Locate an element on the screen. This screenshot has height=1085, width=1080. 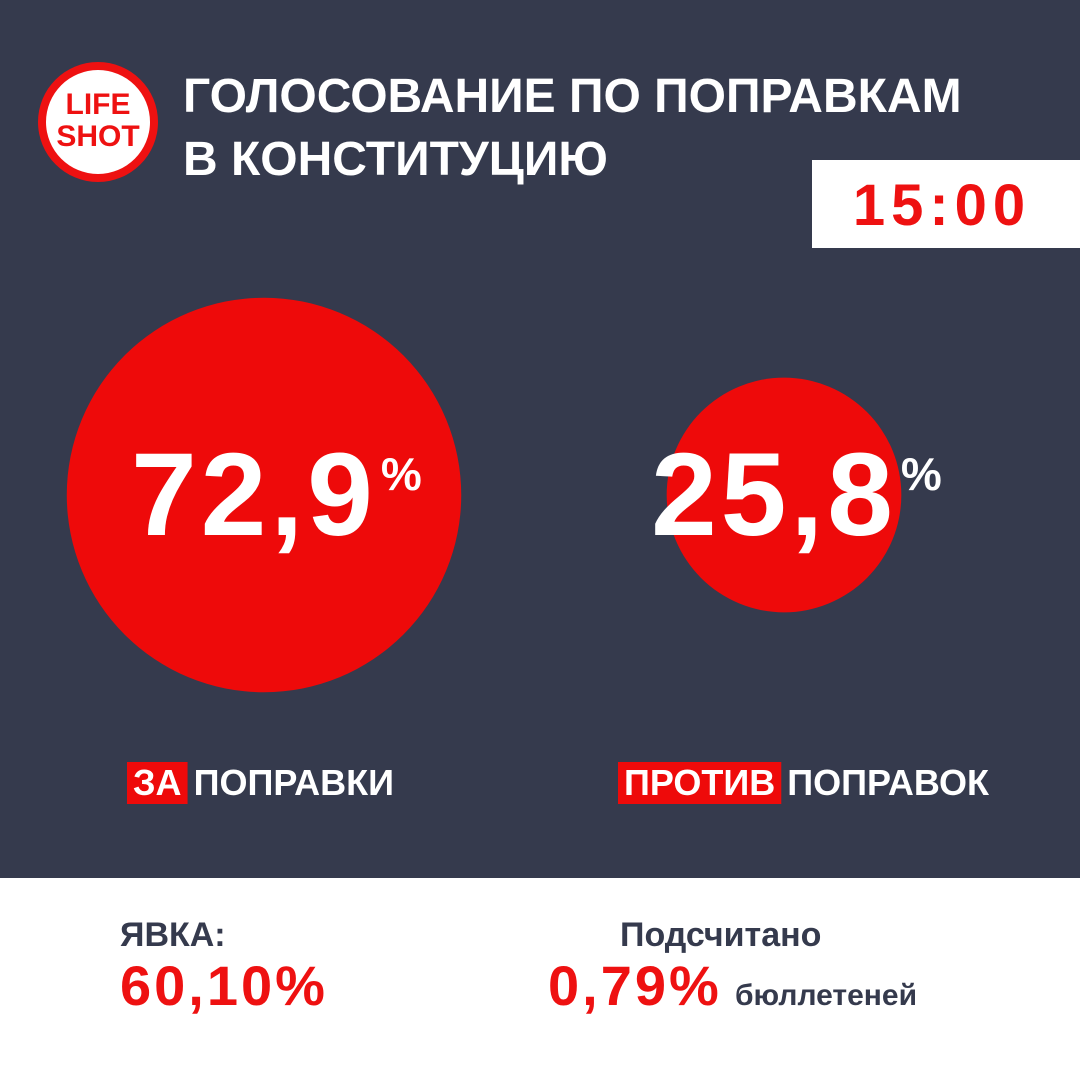
vote-value: 25,8 is located at coordinates (774, 495).